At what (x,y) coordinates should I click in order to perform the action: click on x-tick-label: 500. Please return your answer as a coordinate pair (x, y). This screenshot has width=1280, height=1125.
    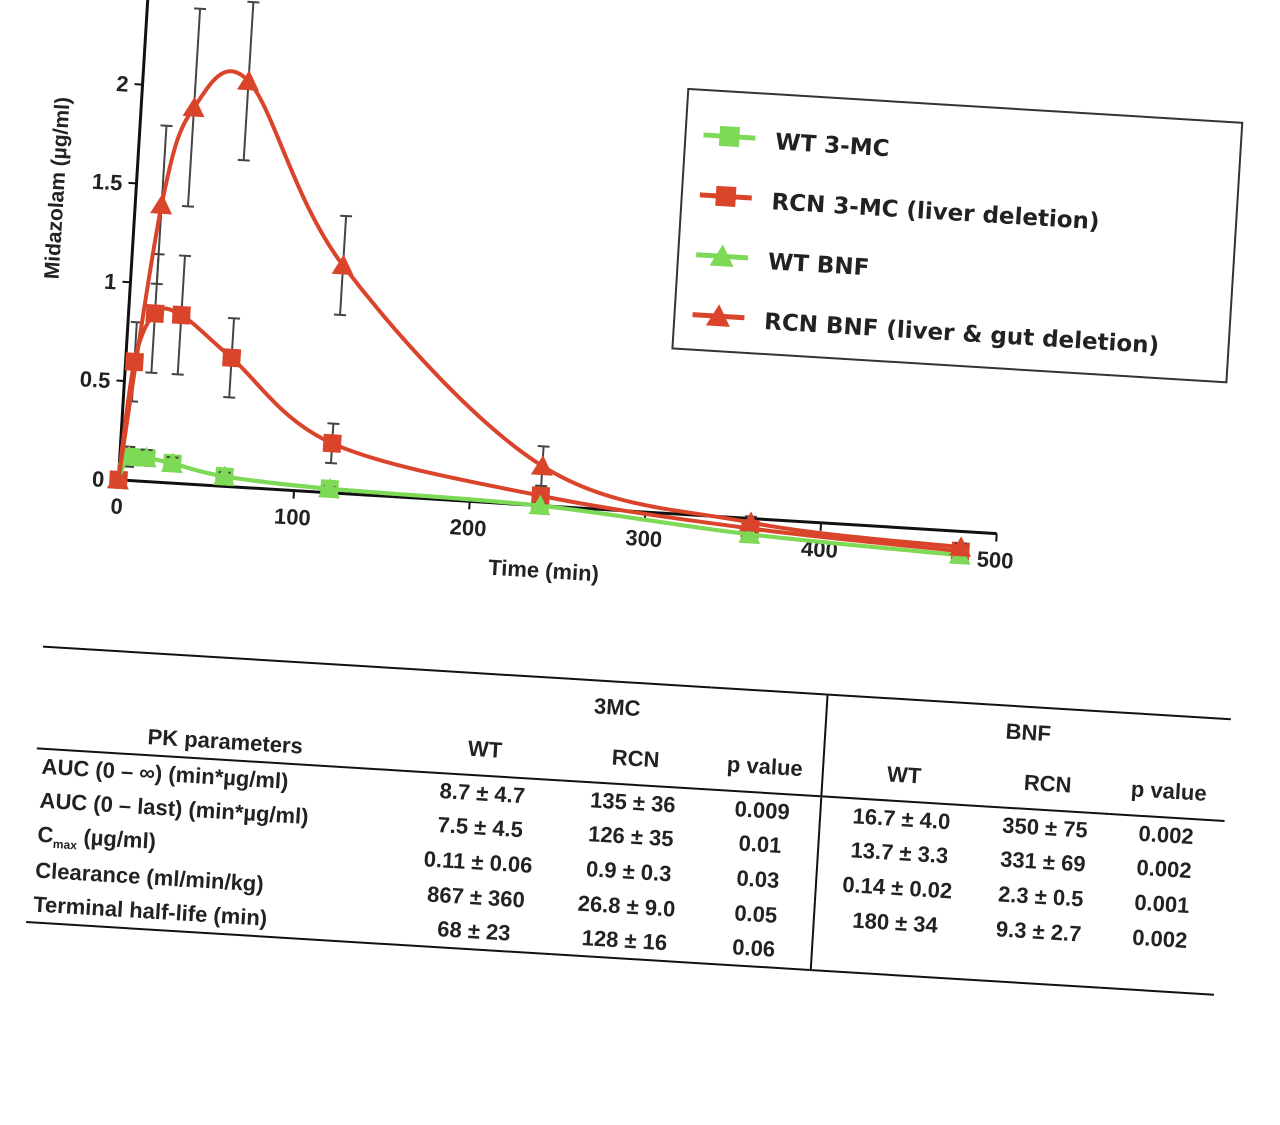
    Looking at the image, I should click on (995, 559).